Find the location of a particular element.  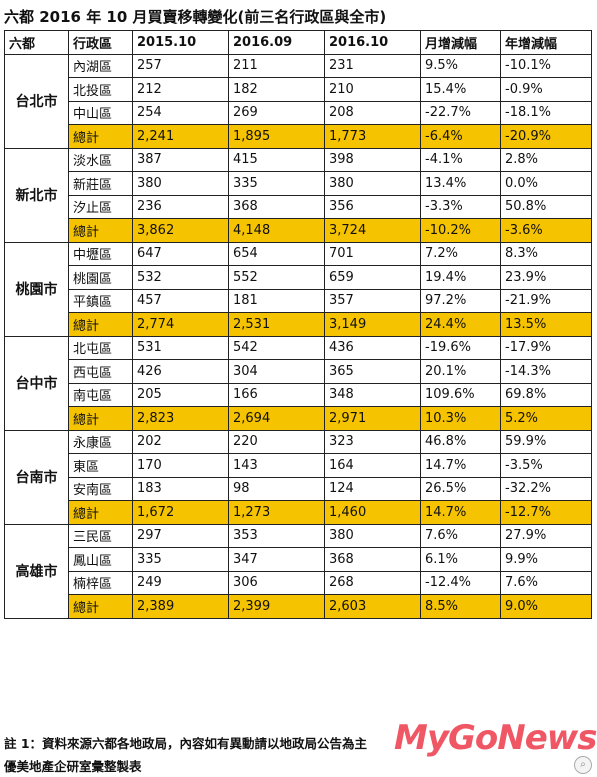

city-name: 桃園市 is located at coordinates (36, 289).